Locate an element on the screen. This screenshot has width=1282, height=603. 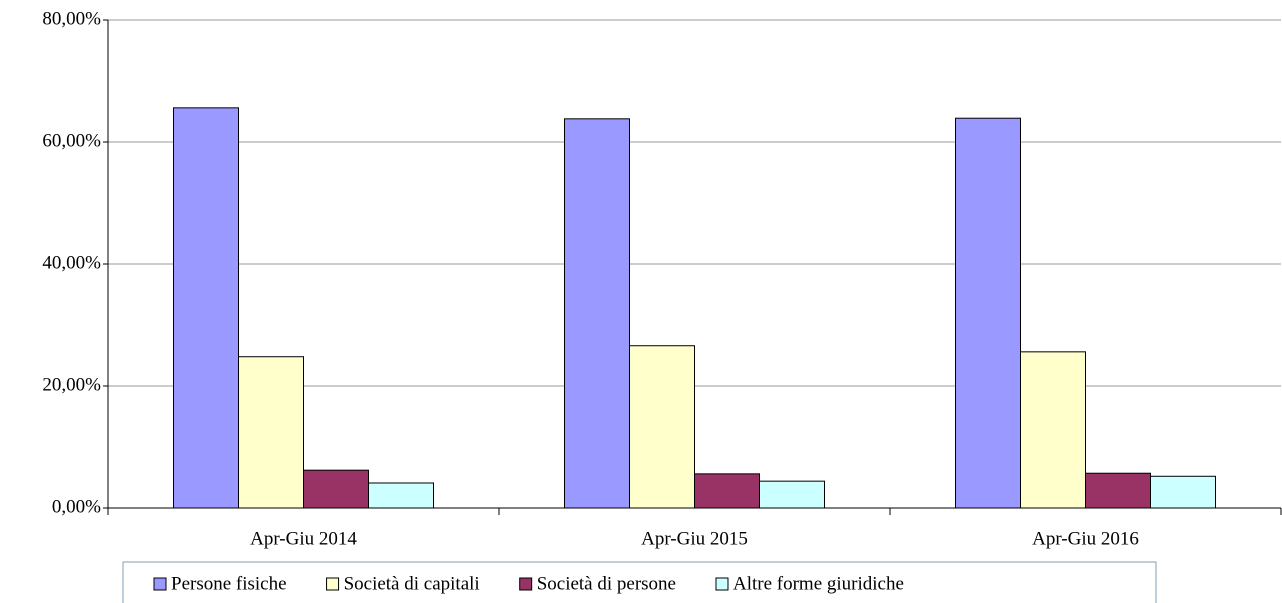
x-tick-label: Apr-Giu 2014 is located at coordinates (303, 538).